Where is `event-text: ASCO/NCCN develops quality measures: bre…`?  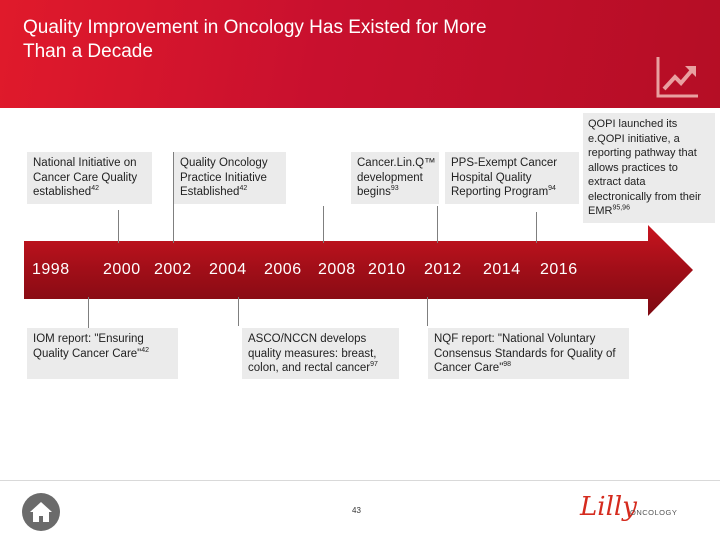 event-text: ASCO/NCCN develops quality measures: bre… is located at coordinates (312, 353).